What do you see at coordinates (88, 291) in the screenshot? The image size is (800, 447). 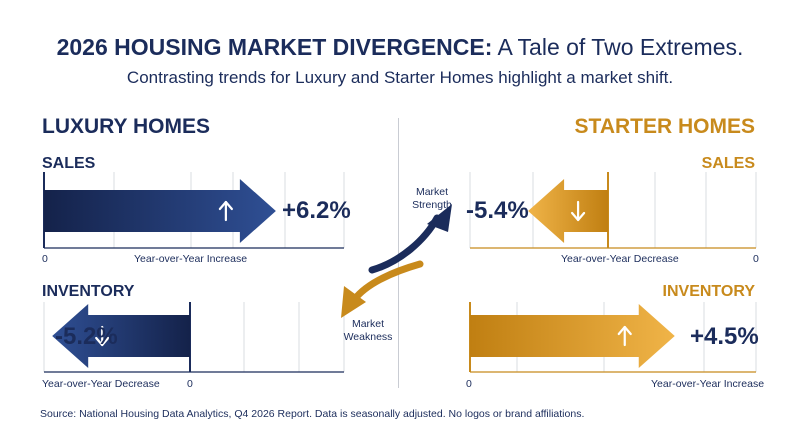 I see `luxury-inventory-label: INVENTORY` at bounding box center [88, 291].